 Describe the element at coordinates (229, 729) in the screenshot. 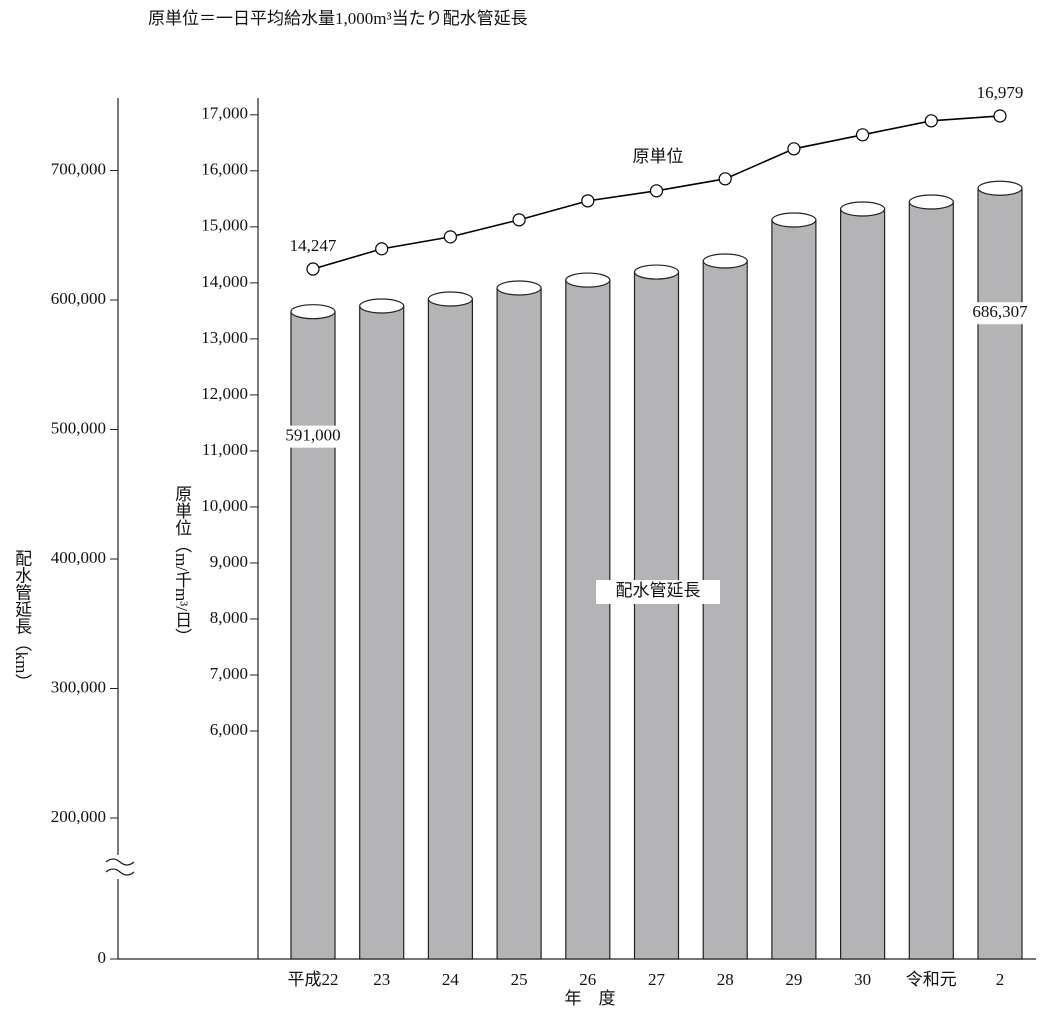

I see `y2-tick-label: 6,000` at that location.